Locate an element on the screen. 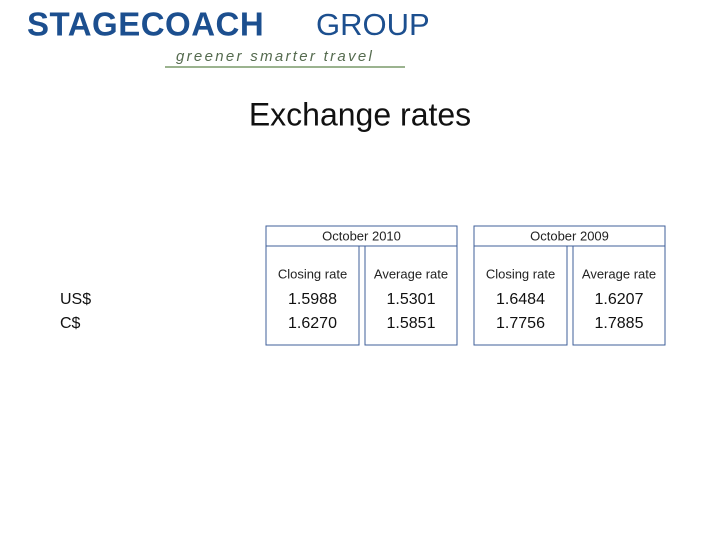 This screenshot has height=540, width=720. tagline: greener smarter travel is located at coordinates (275, 56).